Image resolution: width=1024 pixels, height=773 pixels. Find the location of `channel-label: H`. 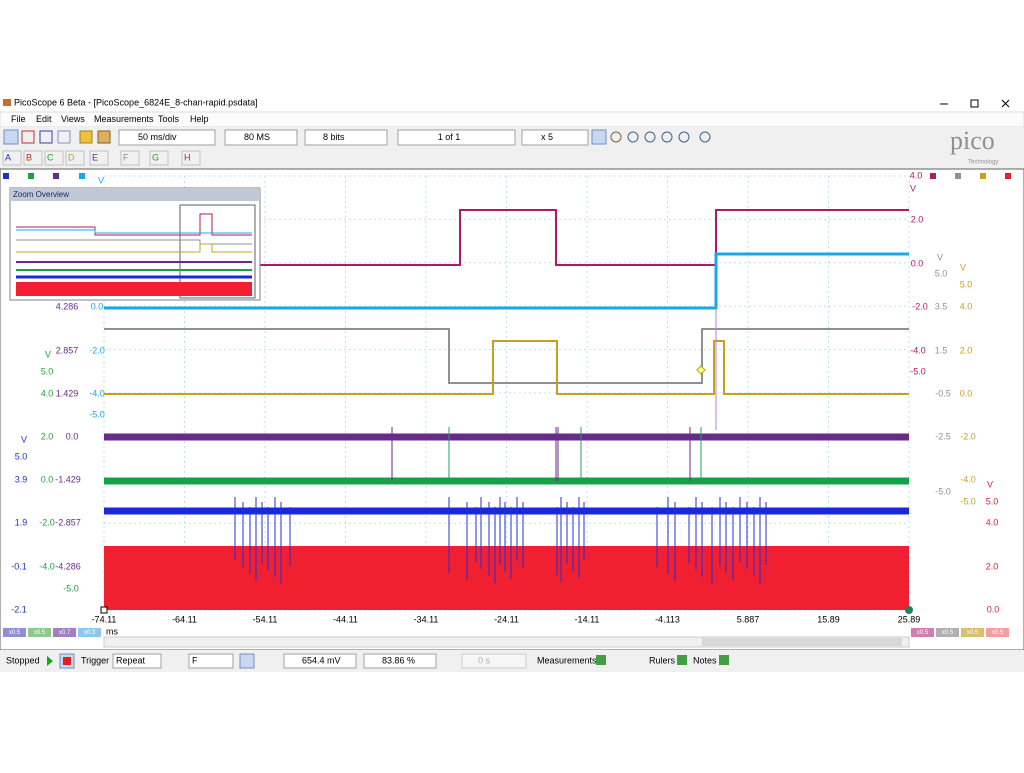

channel-label: H is located at coordinates (187, 157).